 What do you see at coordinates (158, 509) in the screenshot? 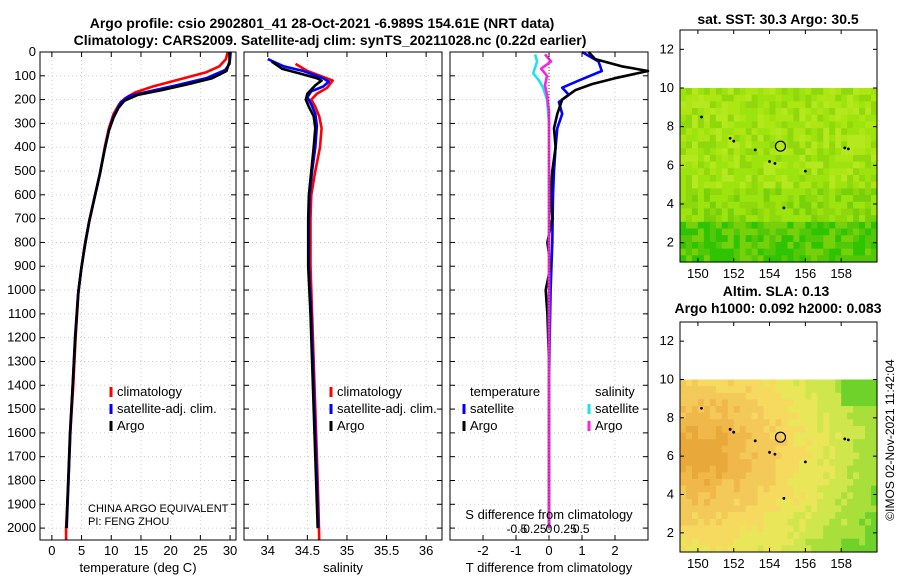
I see `credit-line1: CHINA ARGO EQUIVALENT` at bounding box center [158, 509].